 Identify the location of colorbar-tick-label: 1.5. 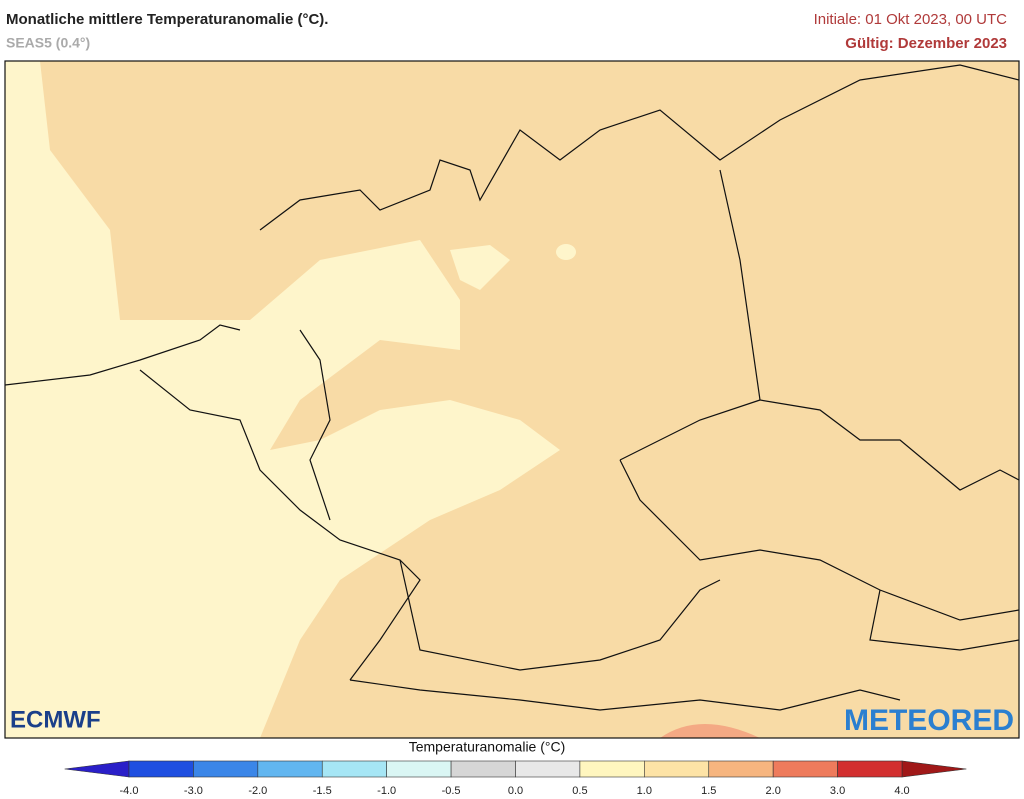
(708, 791).